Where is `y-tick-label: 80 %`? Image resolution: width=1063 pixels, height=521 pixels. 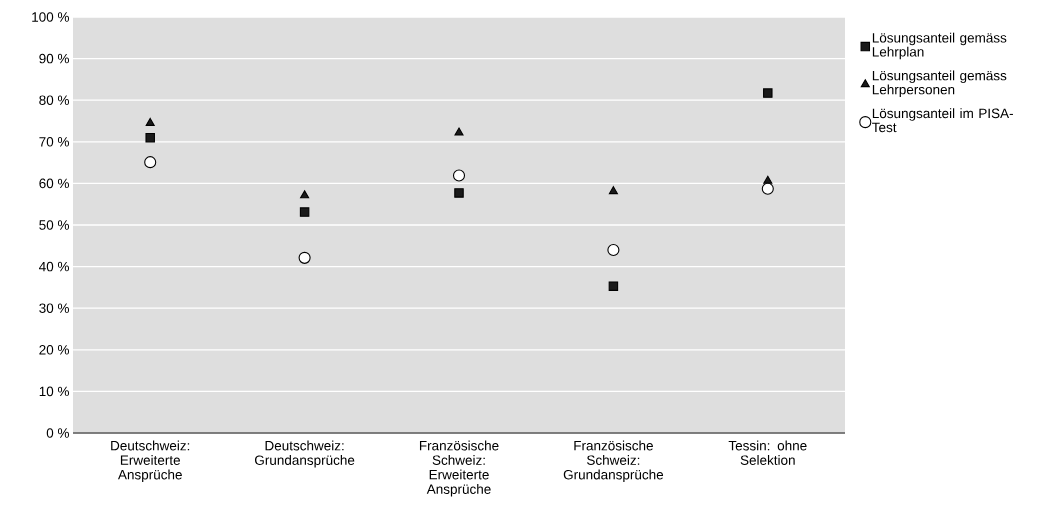 y-tick-label: 80 % is located at coordinates (54, 100).